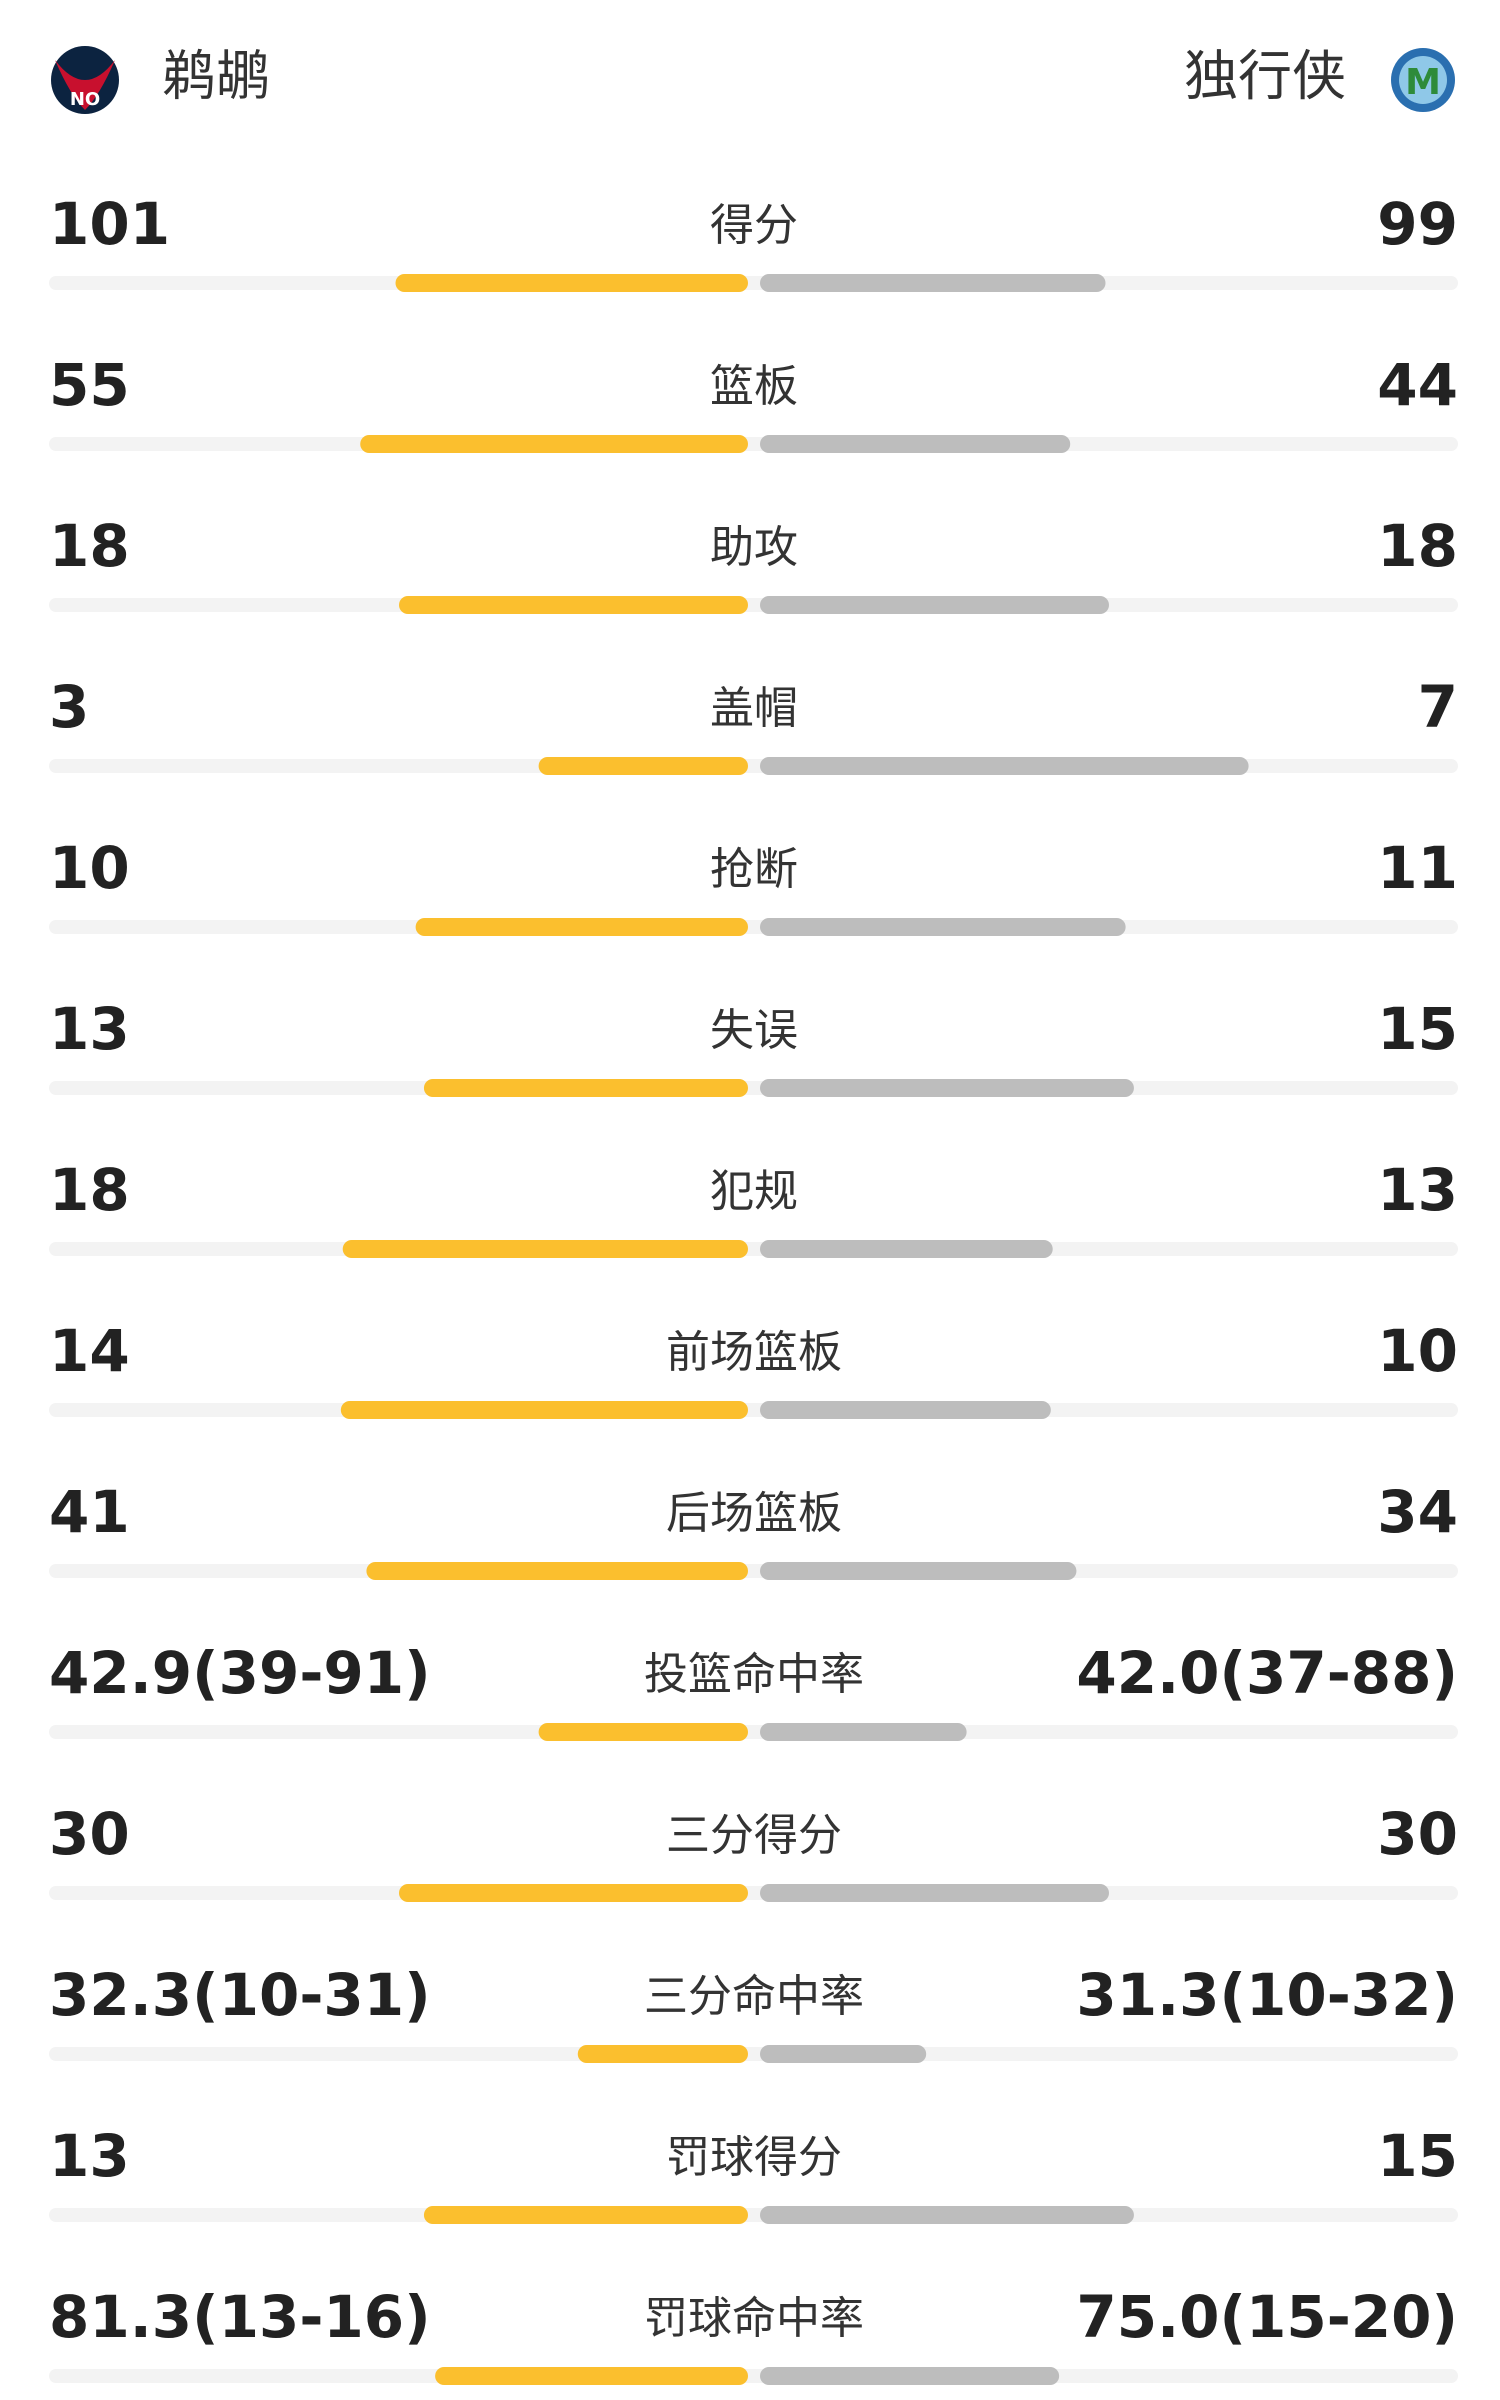 Image resolution: width=1500 pixels, height=2400 pixels. Describe the element at coordinates (89, 1834) in the screenshot. I see `home-value: 30` at that location.